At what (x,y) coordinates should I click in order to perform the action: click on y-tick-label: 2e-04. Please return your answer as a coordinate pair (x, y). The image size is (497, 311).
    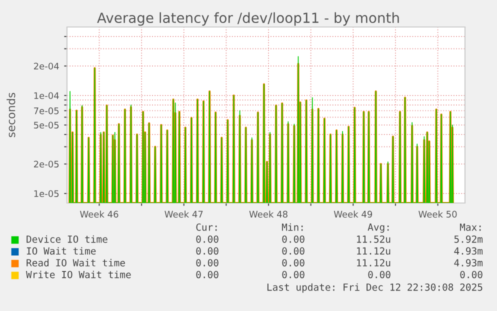
    Looking at the image, I should click on (46, 66).